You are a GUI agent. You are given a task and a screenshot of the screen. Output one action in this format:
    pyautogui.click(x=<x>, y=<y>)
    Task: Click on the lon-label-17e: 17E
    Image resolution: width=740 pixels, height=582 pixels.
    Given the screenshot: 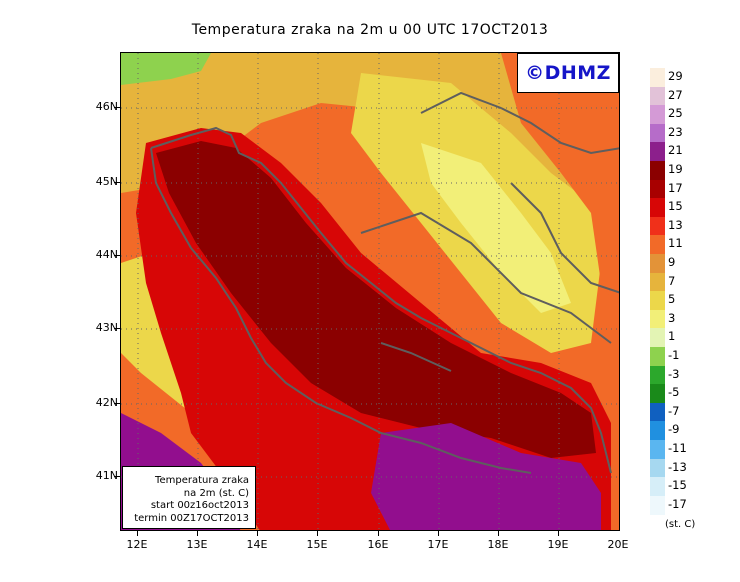 What is the action you would take?
    pyautogui.click(x=438, y=544)
    